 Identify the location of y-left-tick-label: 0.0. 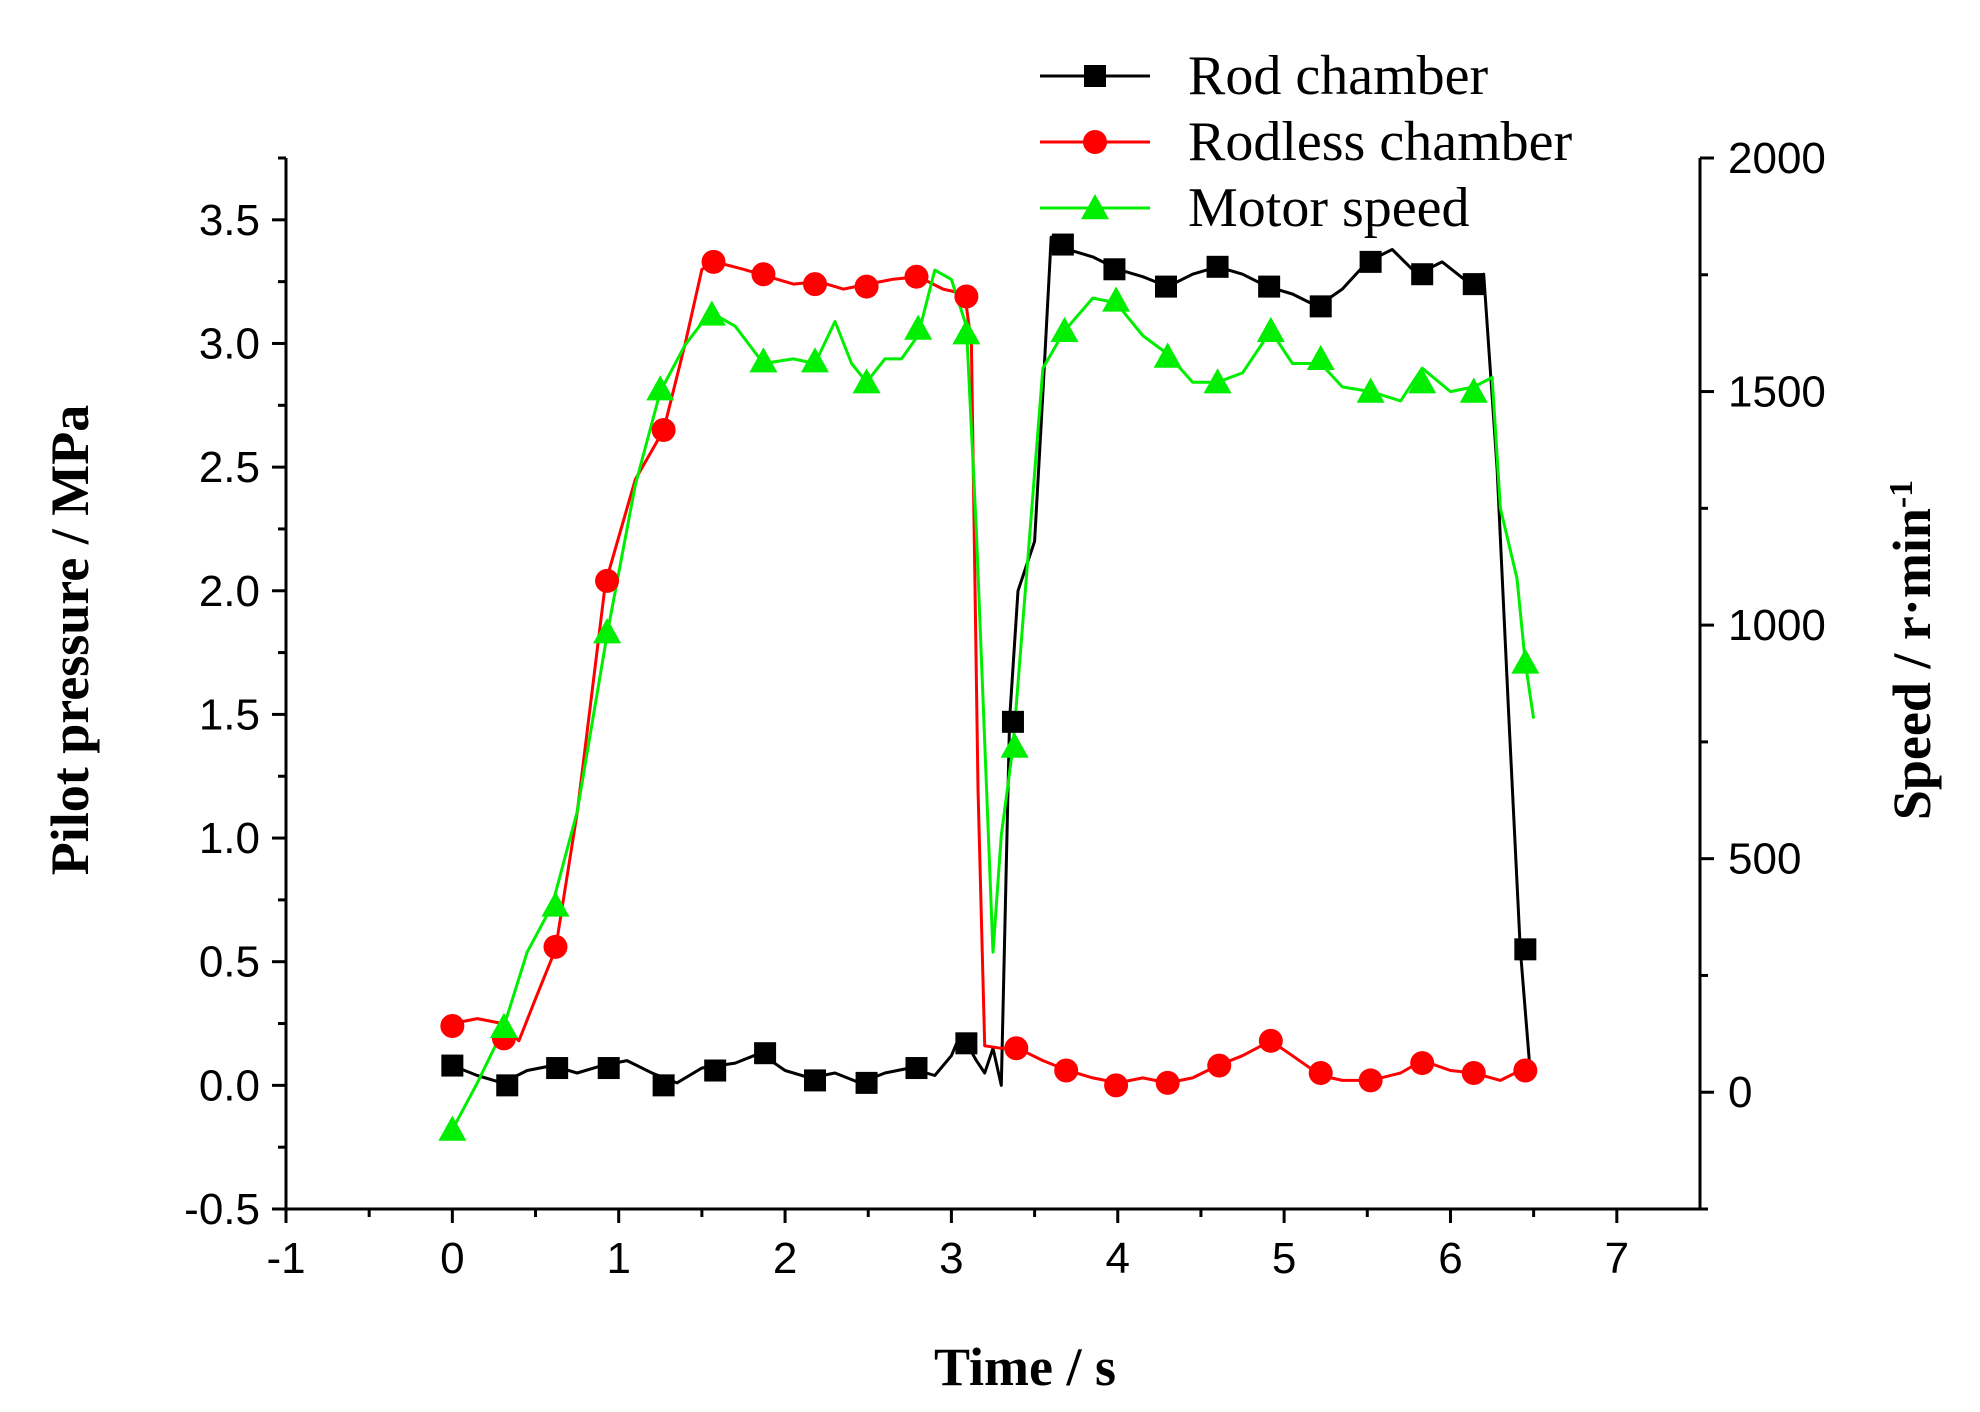
(229, 1085).